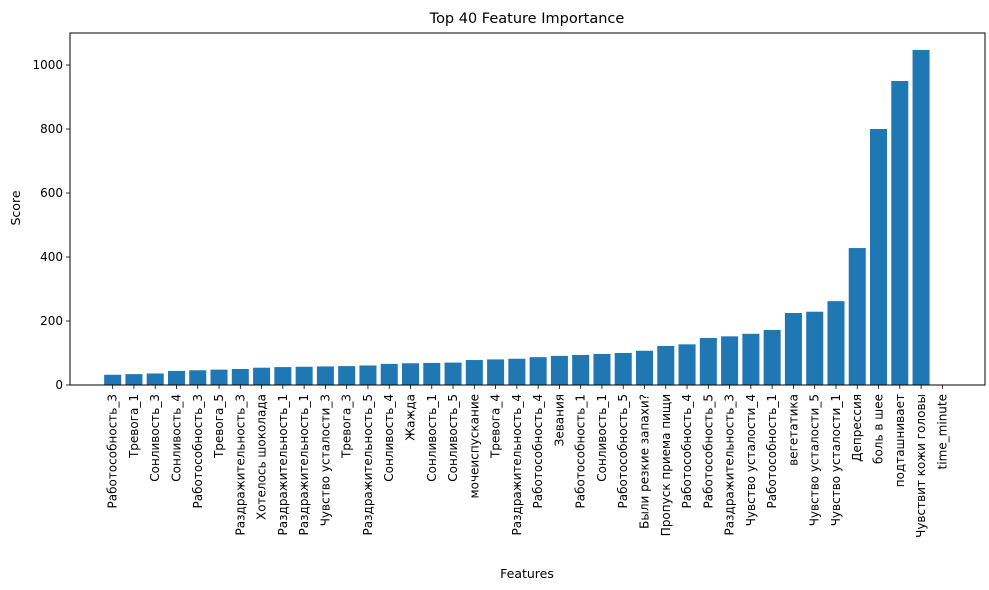 This screenshot has height=590, width=989. What do you see at coordinates (815, 460) in the screenshot?
I see `x-tick-label: Чувство усталости_5` at bounding box center [815, 460].